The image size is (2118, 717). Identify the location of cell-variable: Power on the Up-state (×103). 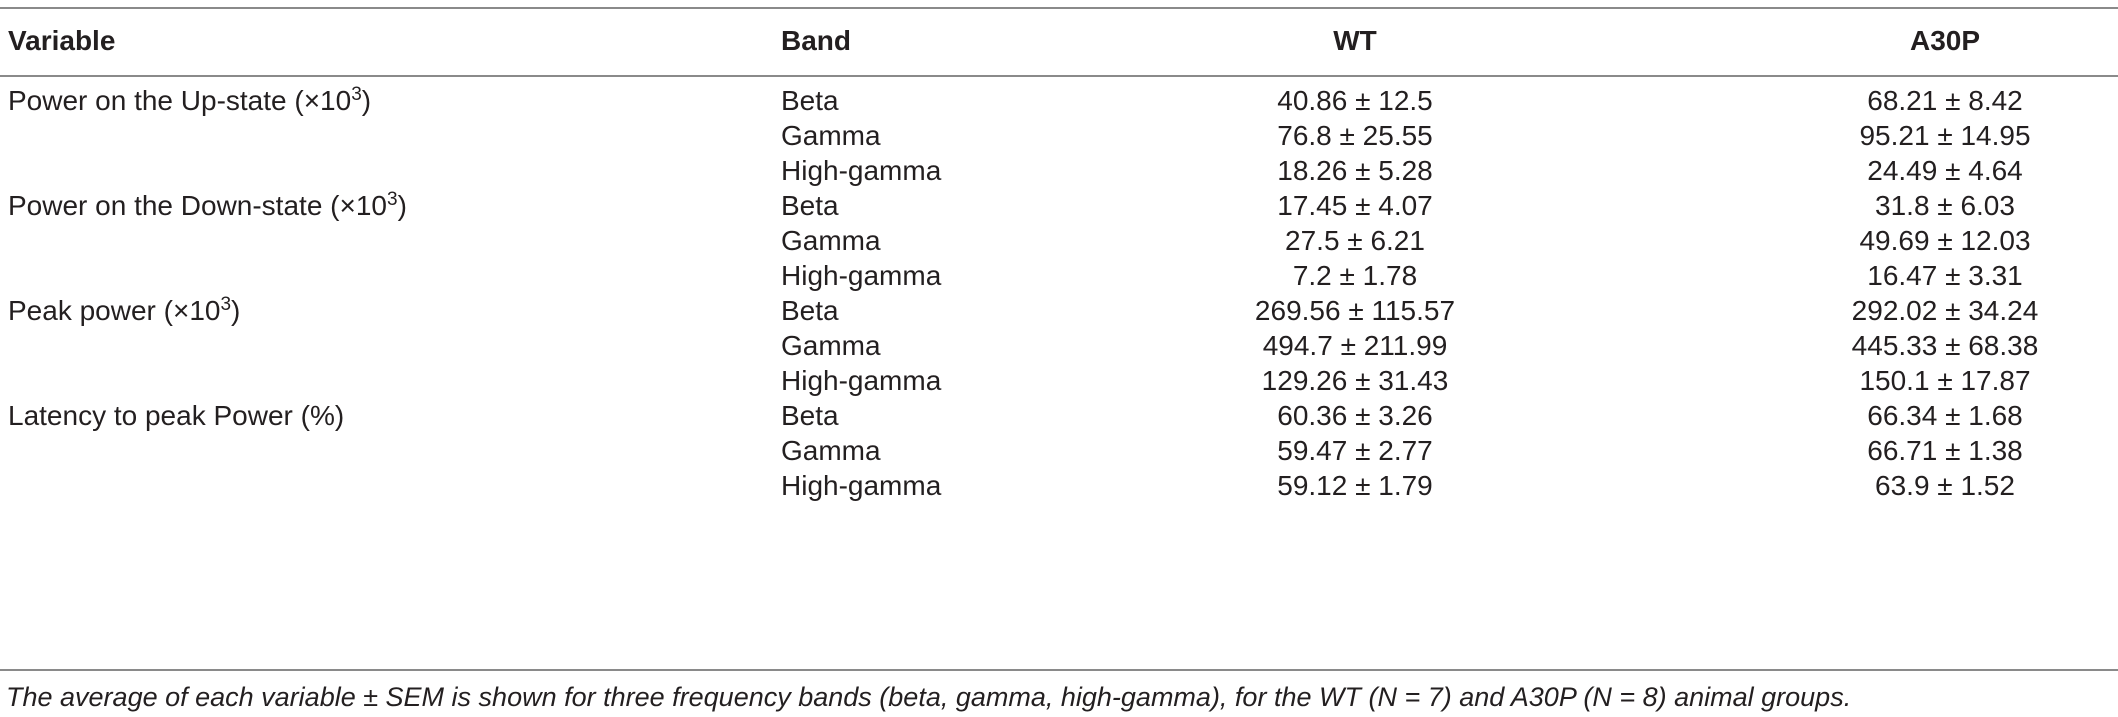
(189, 101).